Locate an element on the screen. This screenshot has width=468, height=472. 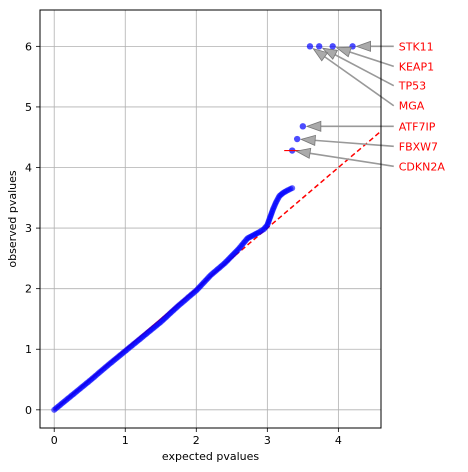
annotation-label: TP53 is located at coordinates (412, 86).